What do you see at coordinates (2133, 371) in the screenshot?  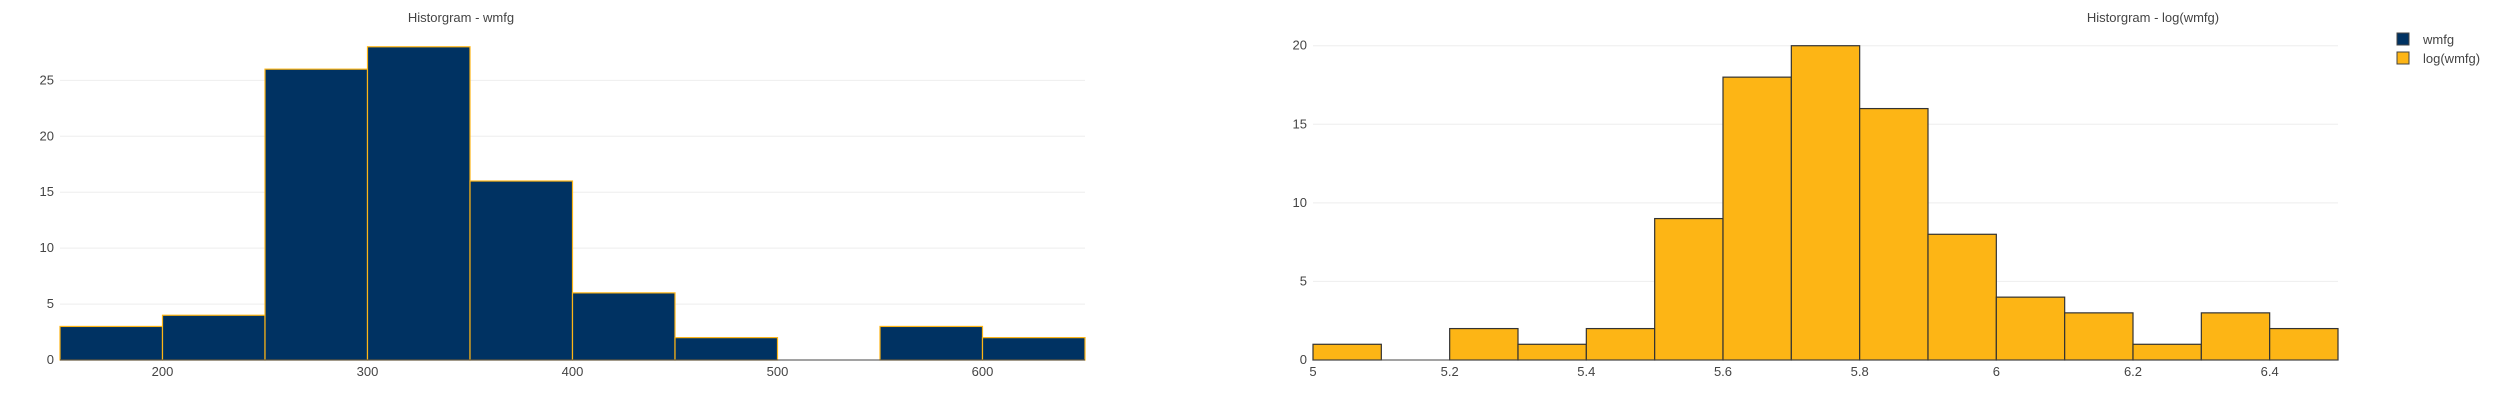 I see `x-tick-label: 6.2` at bounding box center [2133, 371].